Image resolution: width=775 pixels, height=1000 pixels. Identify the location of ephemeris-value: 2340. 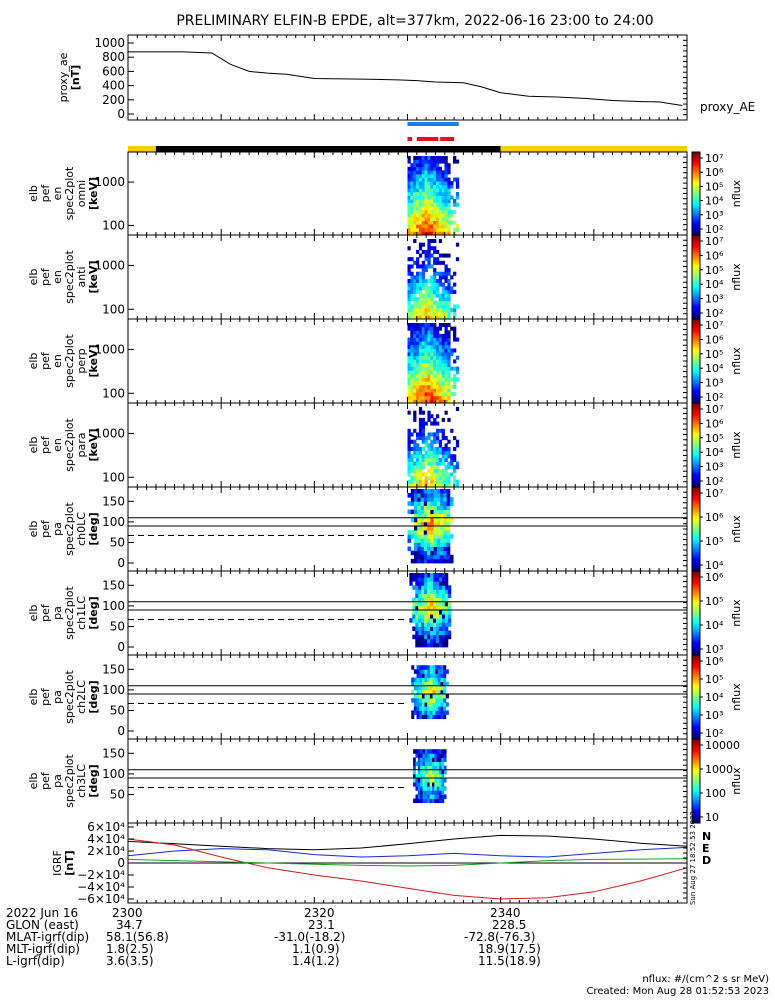
(505, 913).